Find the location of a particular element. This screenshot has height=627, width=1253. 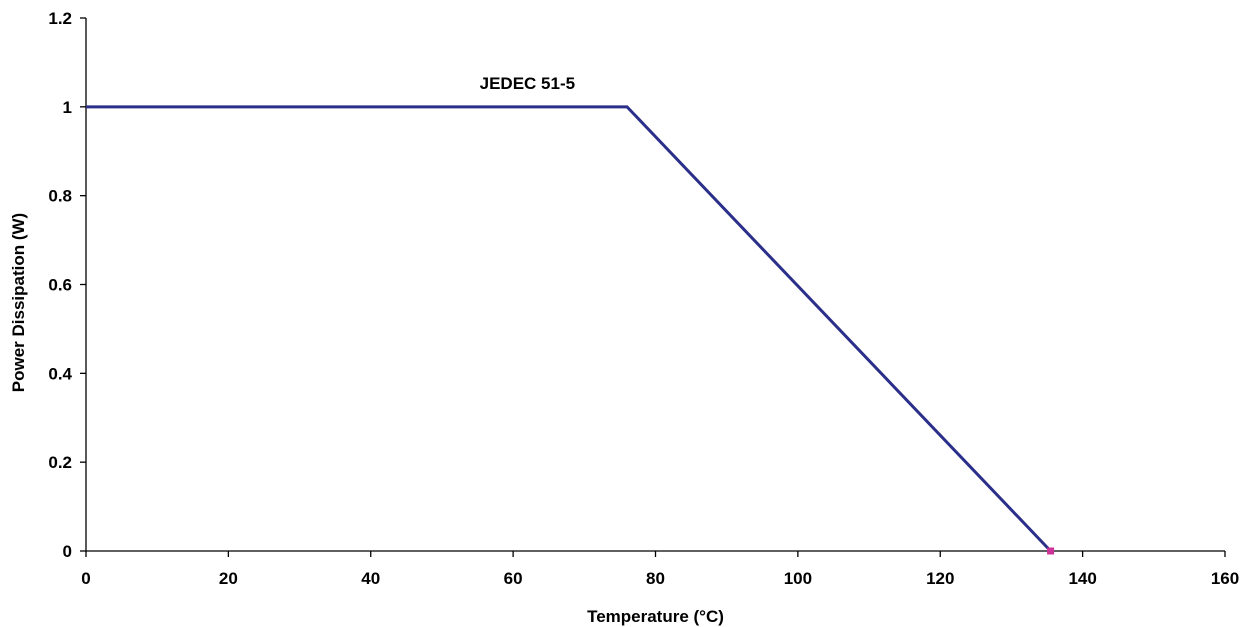

annotation-layer: JEDEC 51-5 is located at coordinates (527, 83).